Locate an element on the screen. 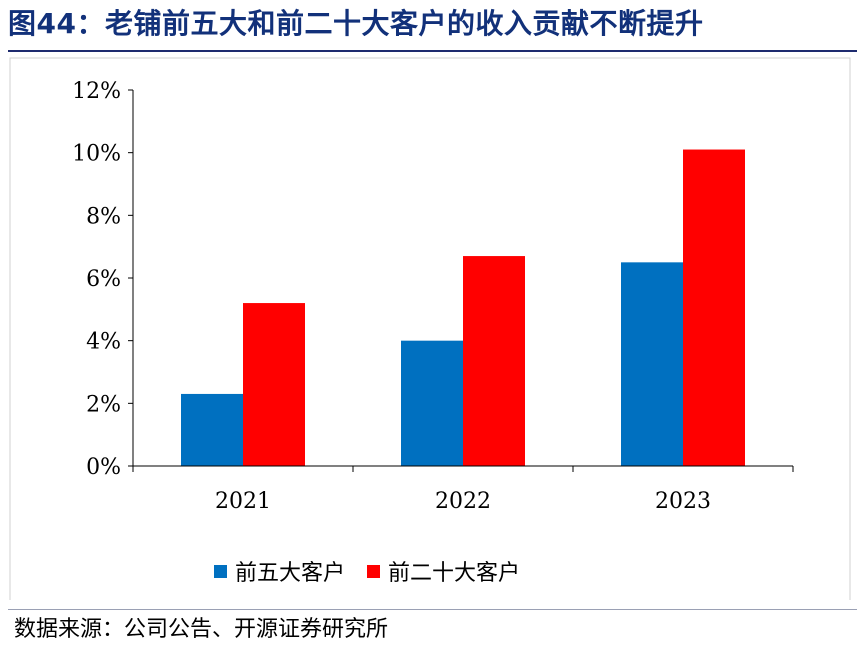  legend-item-top5: 前五大客户 is located at coordinates (279, 571).